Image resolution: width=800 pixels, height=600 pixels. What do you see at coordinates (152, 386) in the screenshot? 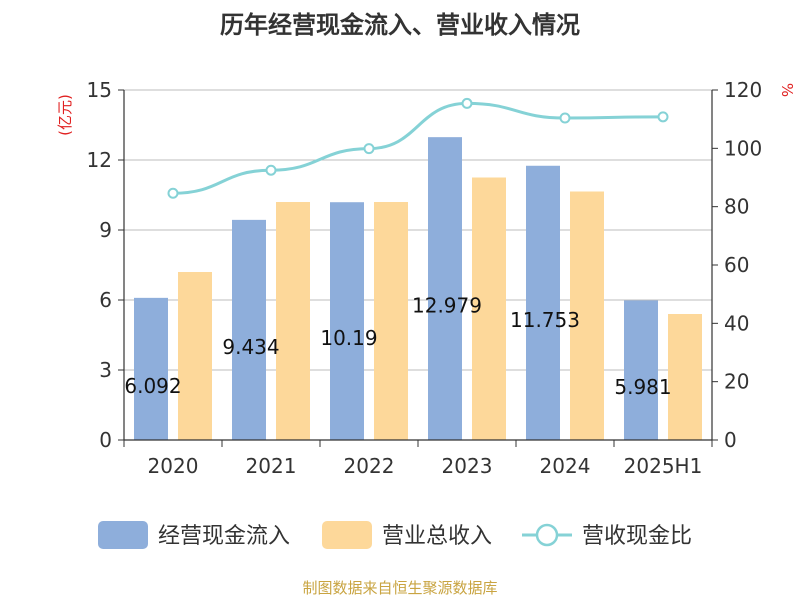
I see `bar-data-label: 6.092` at bounding box center [152, 386].